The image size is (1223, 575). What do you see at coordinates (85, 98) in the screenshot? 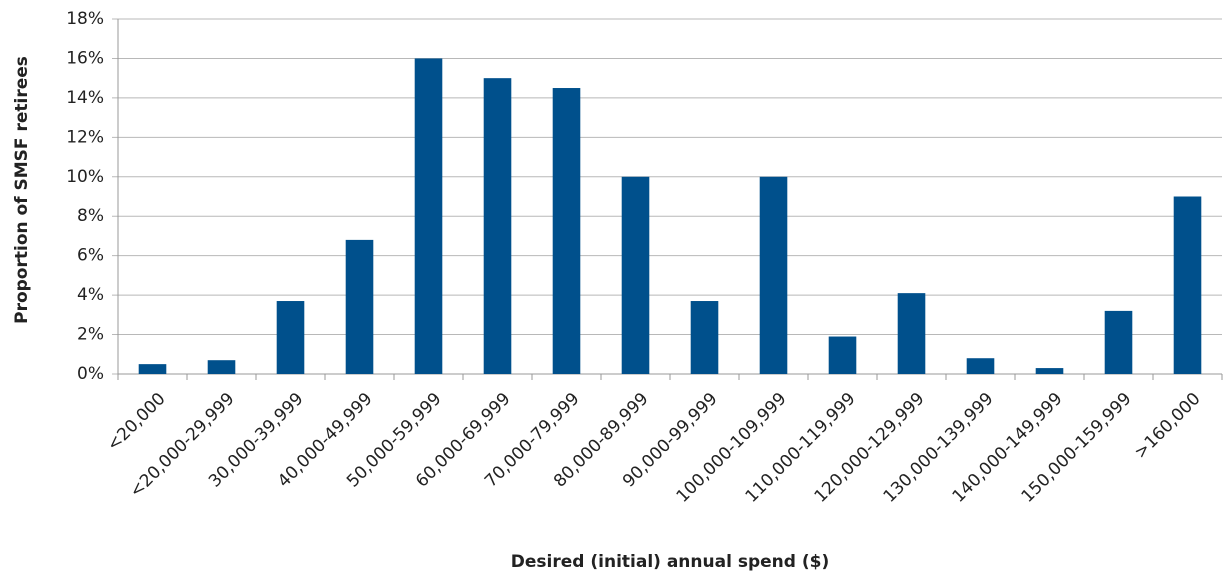
I see `y-tick-label: 14%` at bounding box center [85, 98].